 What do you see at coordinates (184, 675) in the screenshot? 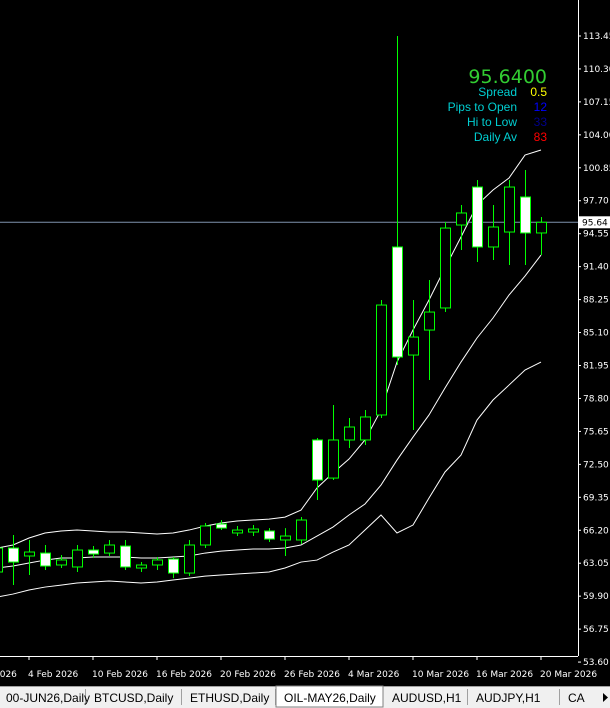
I see `x-tick-label: 16 Feb 2026` at bounding box center [184, 675].